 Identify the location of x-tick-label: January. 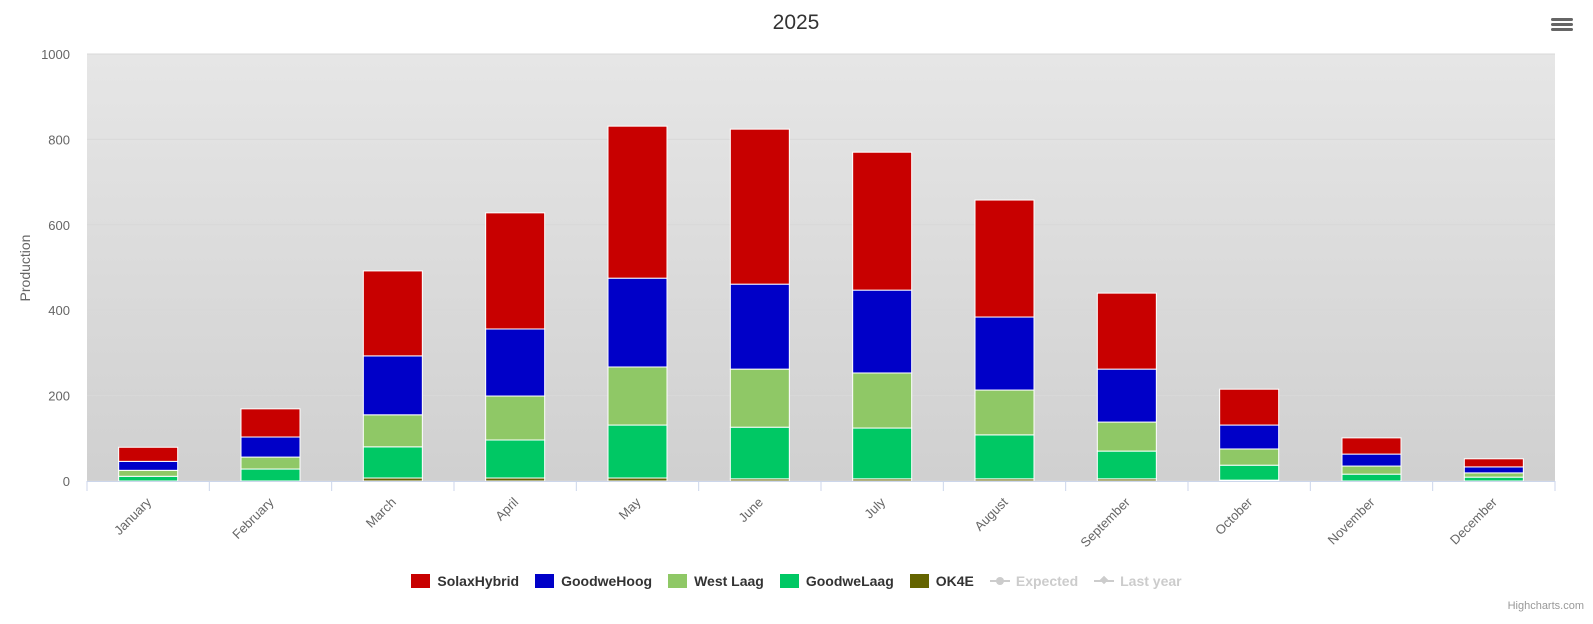
(133, 516).